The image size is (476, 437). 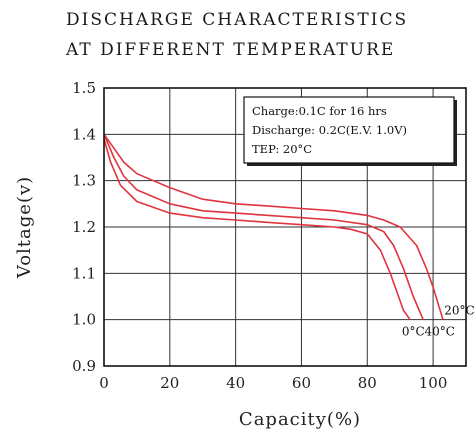 What do you see at coordinates (84, 134) in the screenshot?
I see `y-tick-label: 1.4` at bounding box center [84, 134].